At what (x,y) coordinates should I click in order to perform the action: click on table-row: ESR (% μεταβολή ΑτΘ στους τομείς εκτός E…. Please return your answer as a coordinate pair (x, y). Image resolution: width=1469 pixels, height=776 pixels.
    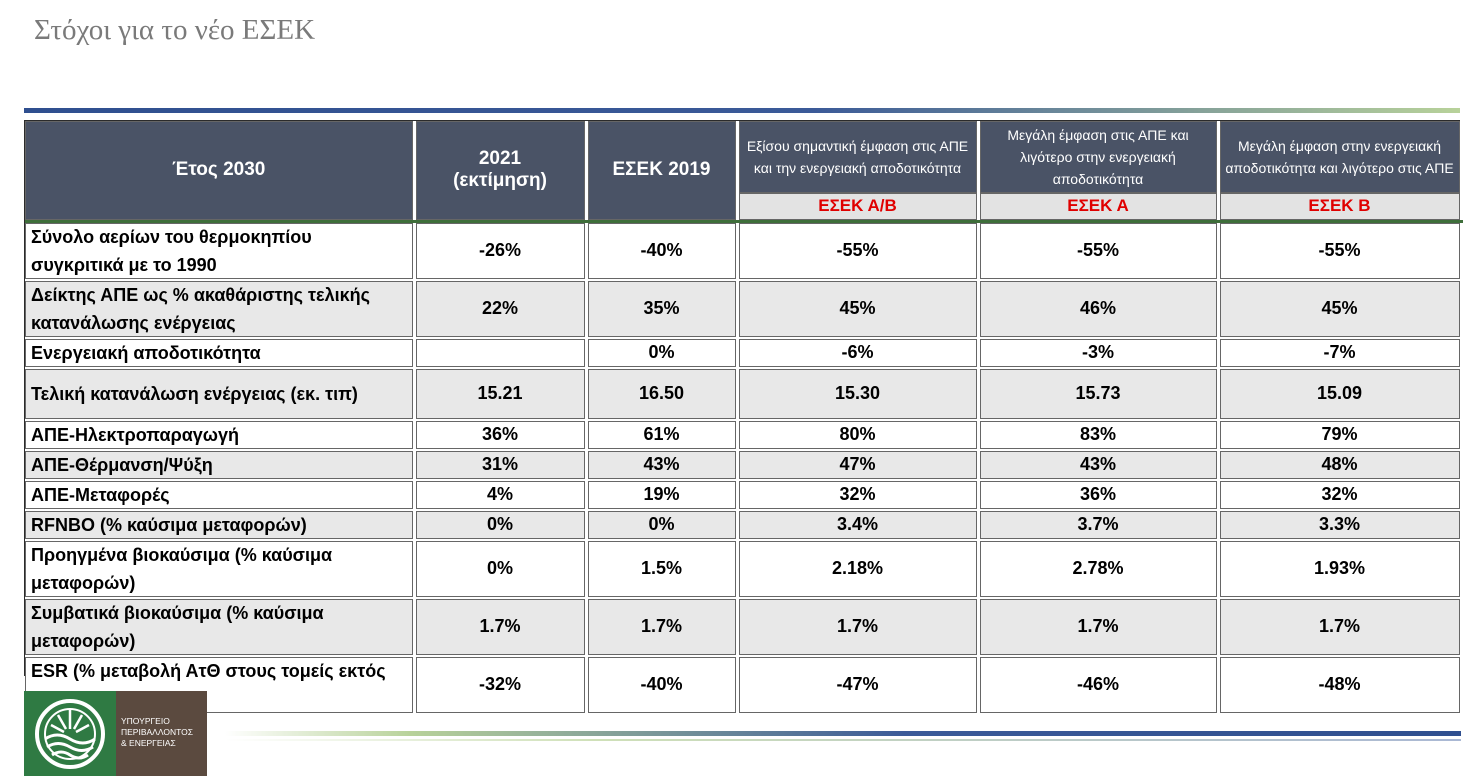
    Looking at the image, I should click on (744, 685).